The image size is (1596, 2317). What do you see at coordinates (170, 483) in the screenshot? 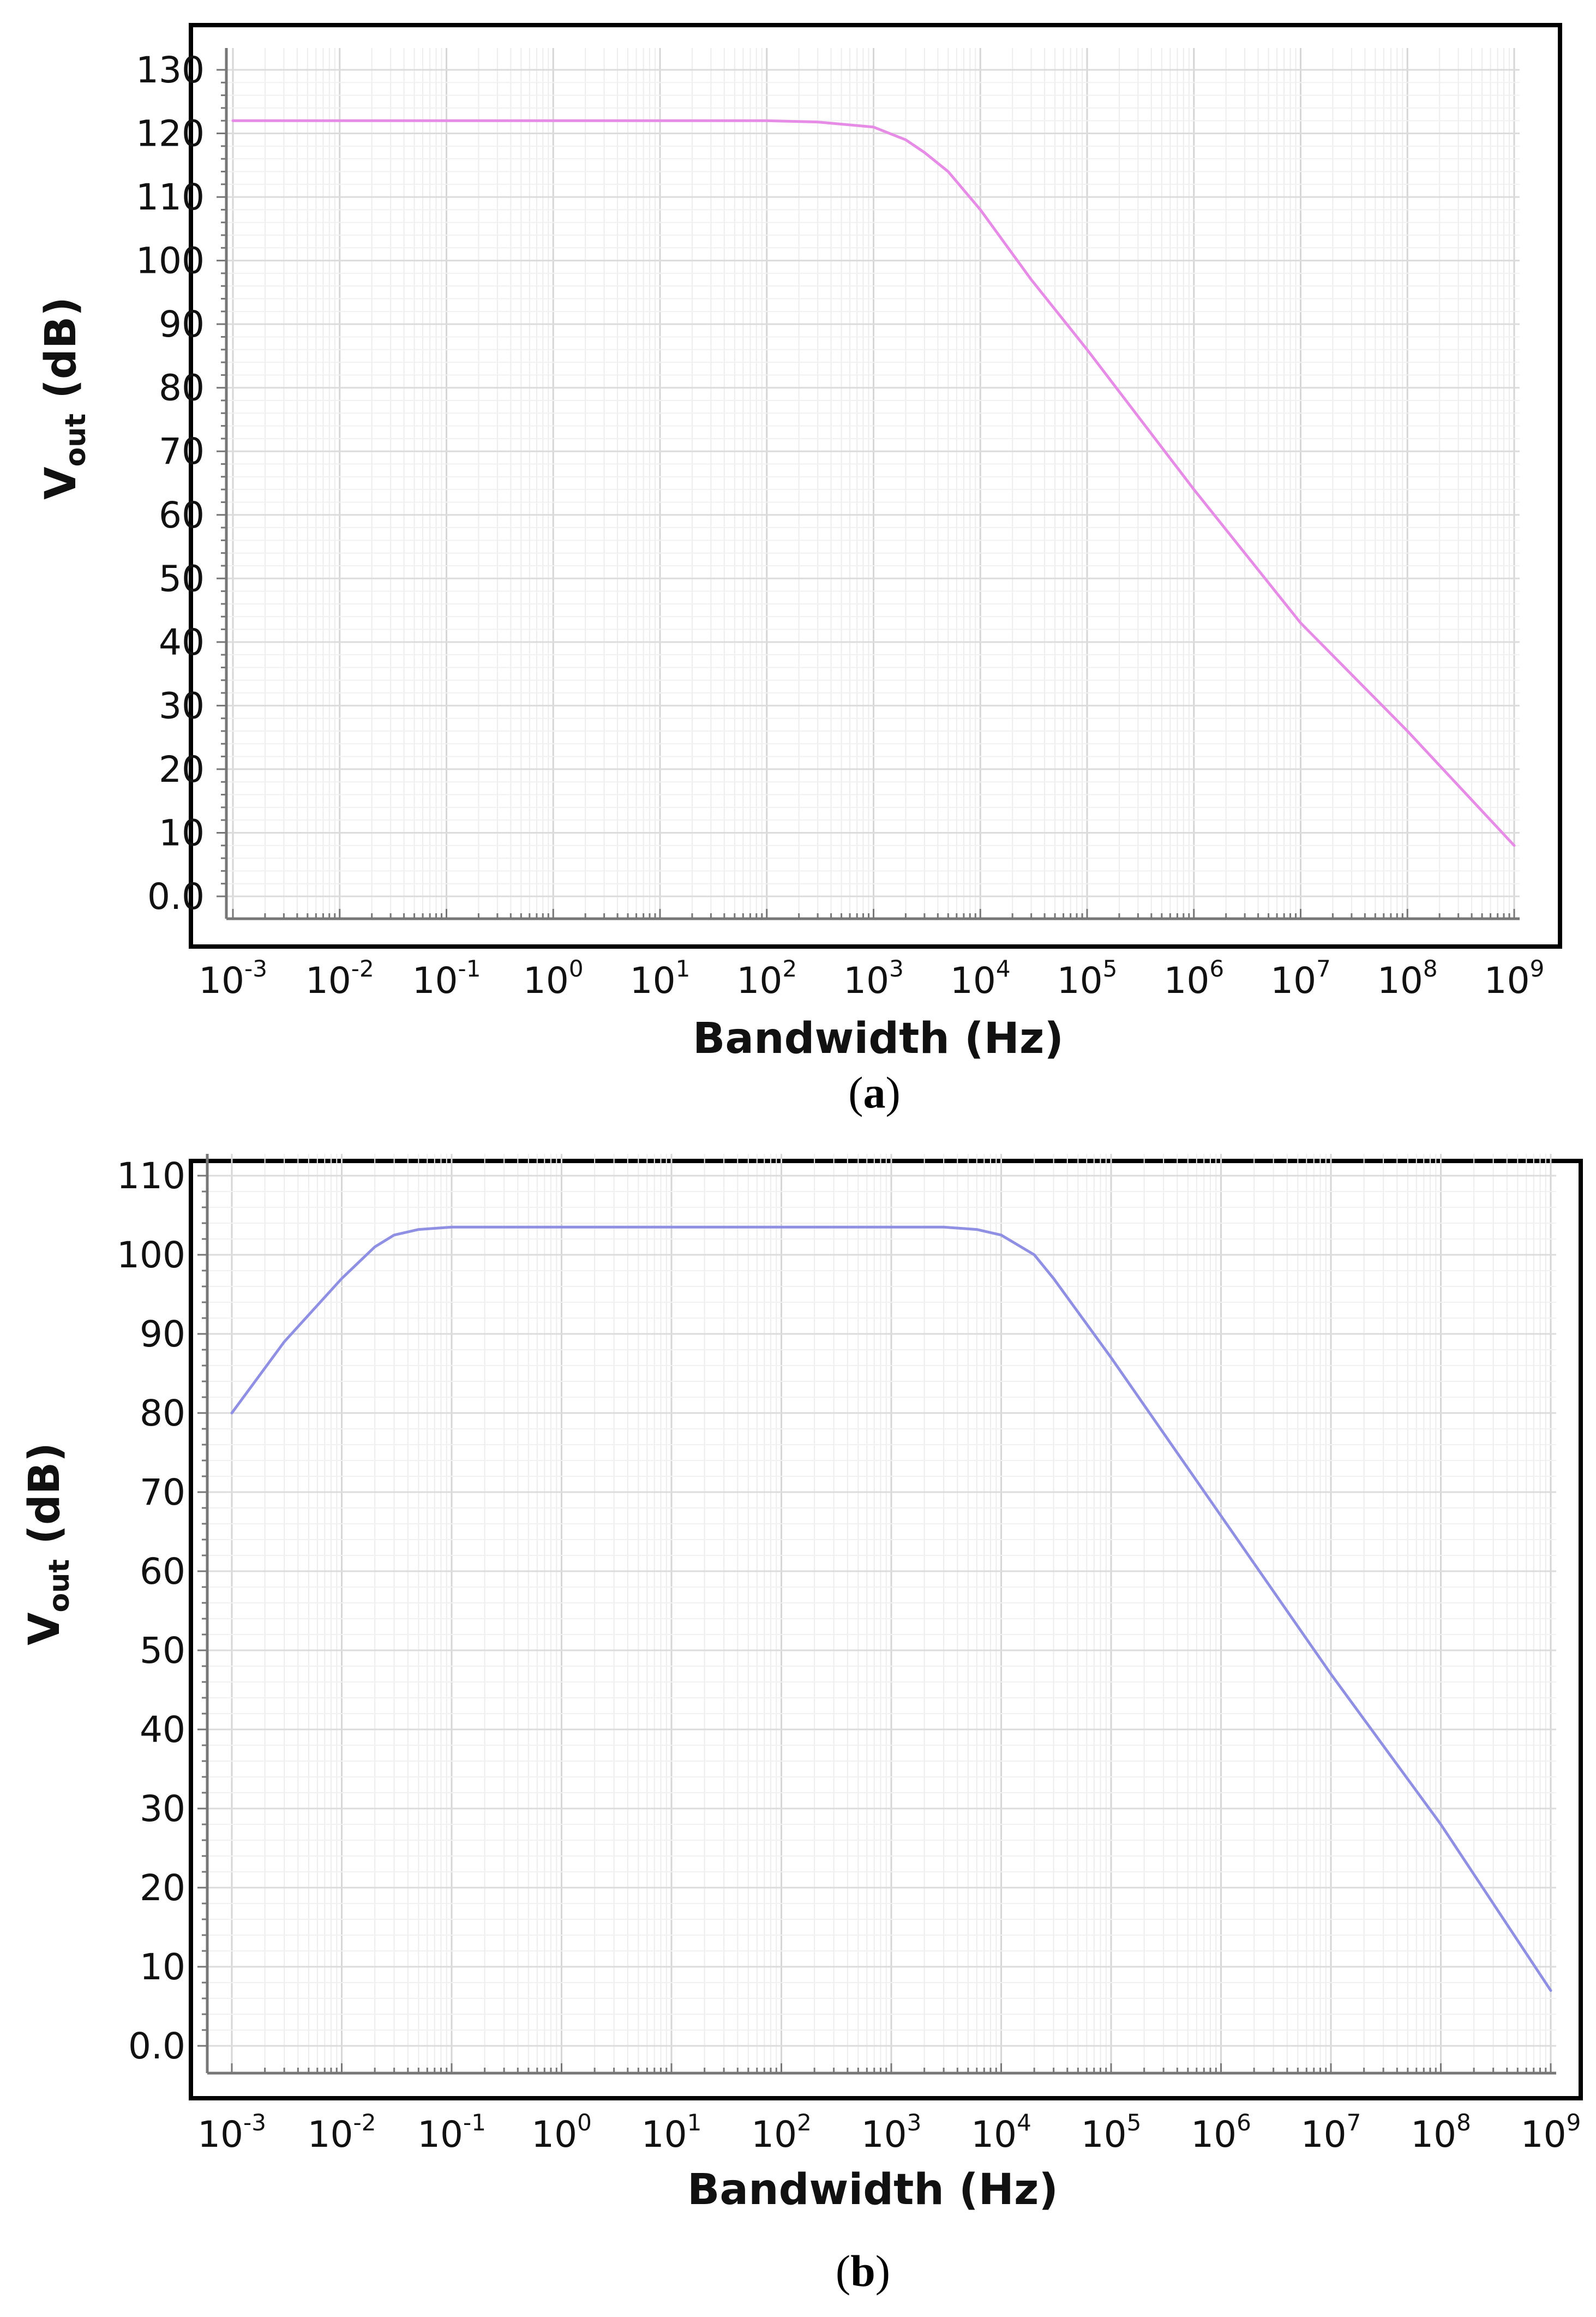
I see `y-tick-labels: 0.0 10 20 30 40 50 60 70 80 90 100 110 120 130` at bounding box center [170, 483].